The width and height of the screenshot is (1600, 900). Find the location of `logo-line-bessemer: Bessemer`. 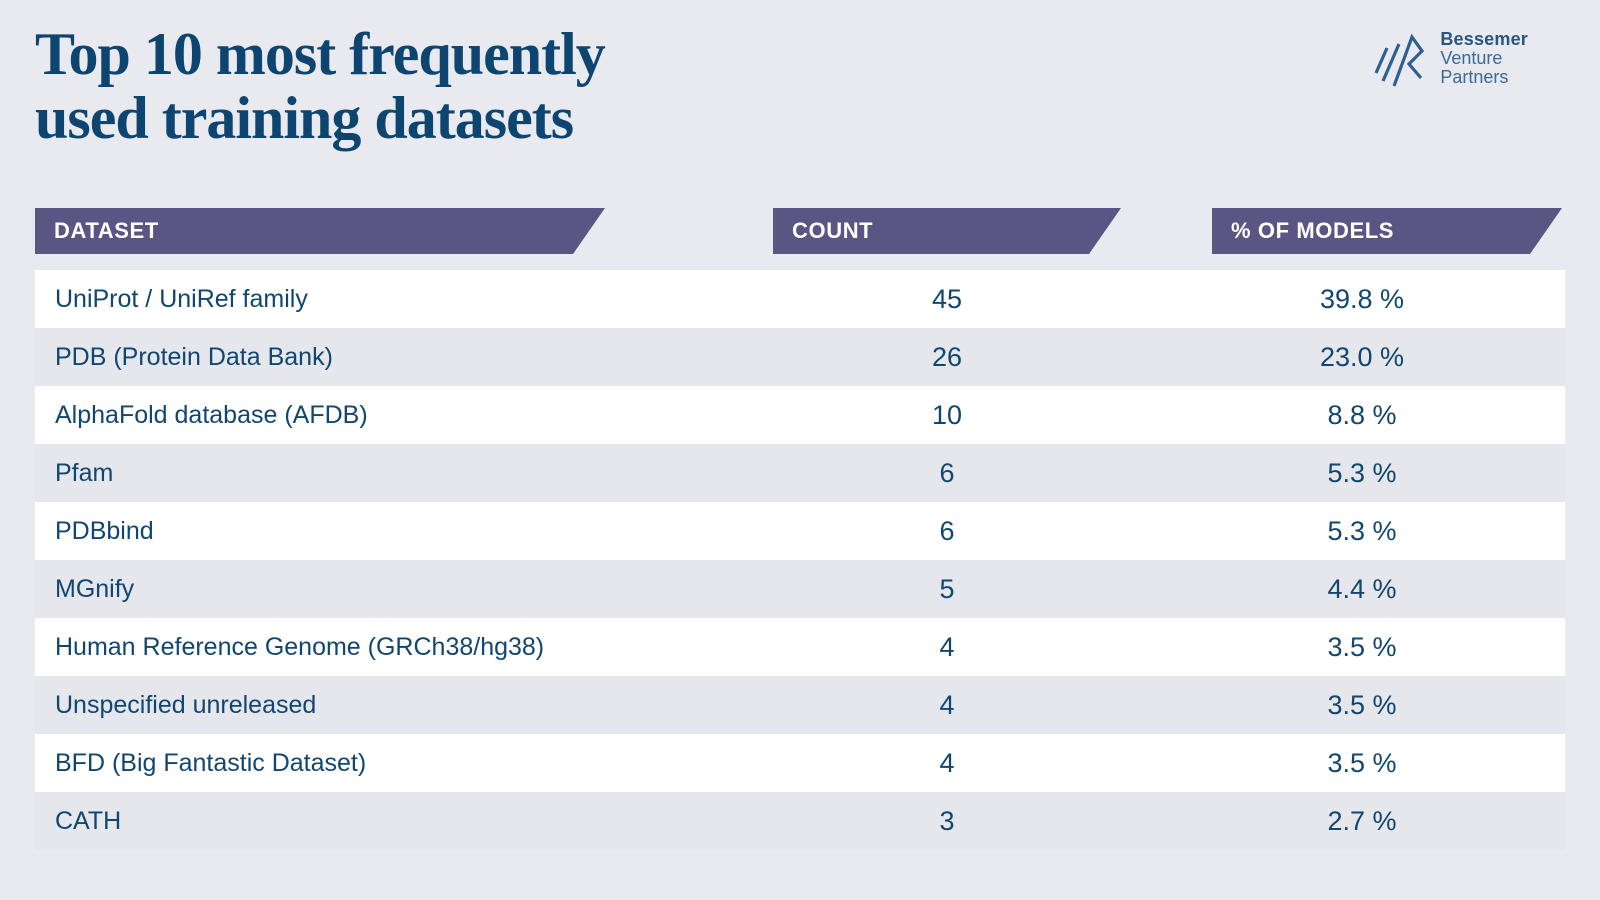

logo-line-bessemer: Bessemer is located at coordinates (1484, 38).